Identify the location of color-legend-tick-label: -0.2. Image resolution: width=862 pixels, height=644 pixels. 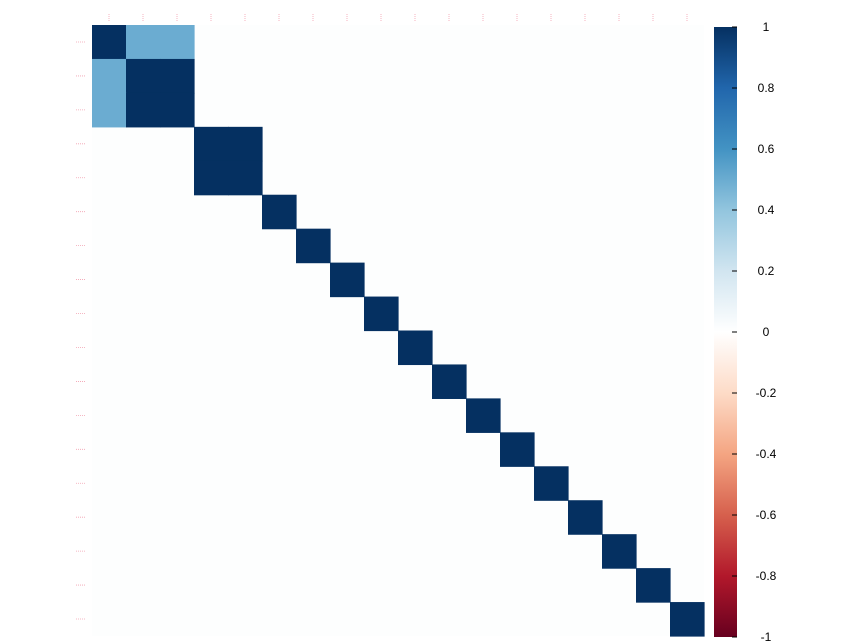
(766, 393).